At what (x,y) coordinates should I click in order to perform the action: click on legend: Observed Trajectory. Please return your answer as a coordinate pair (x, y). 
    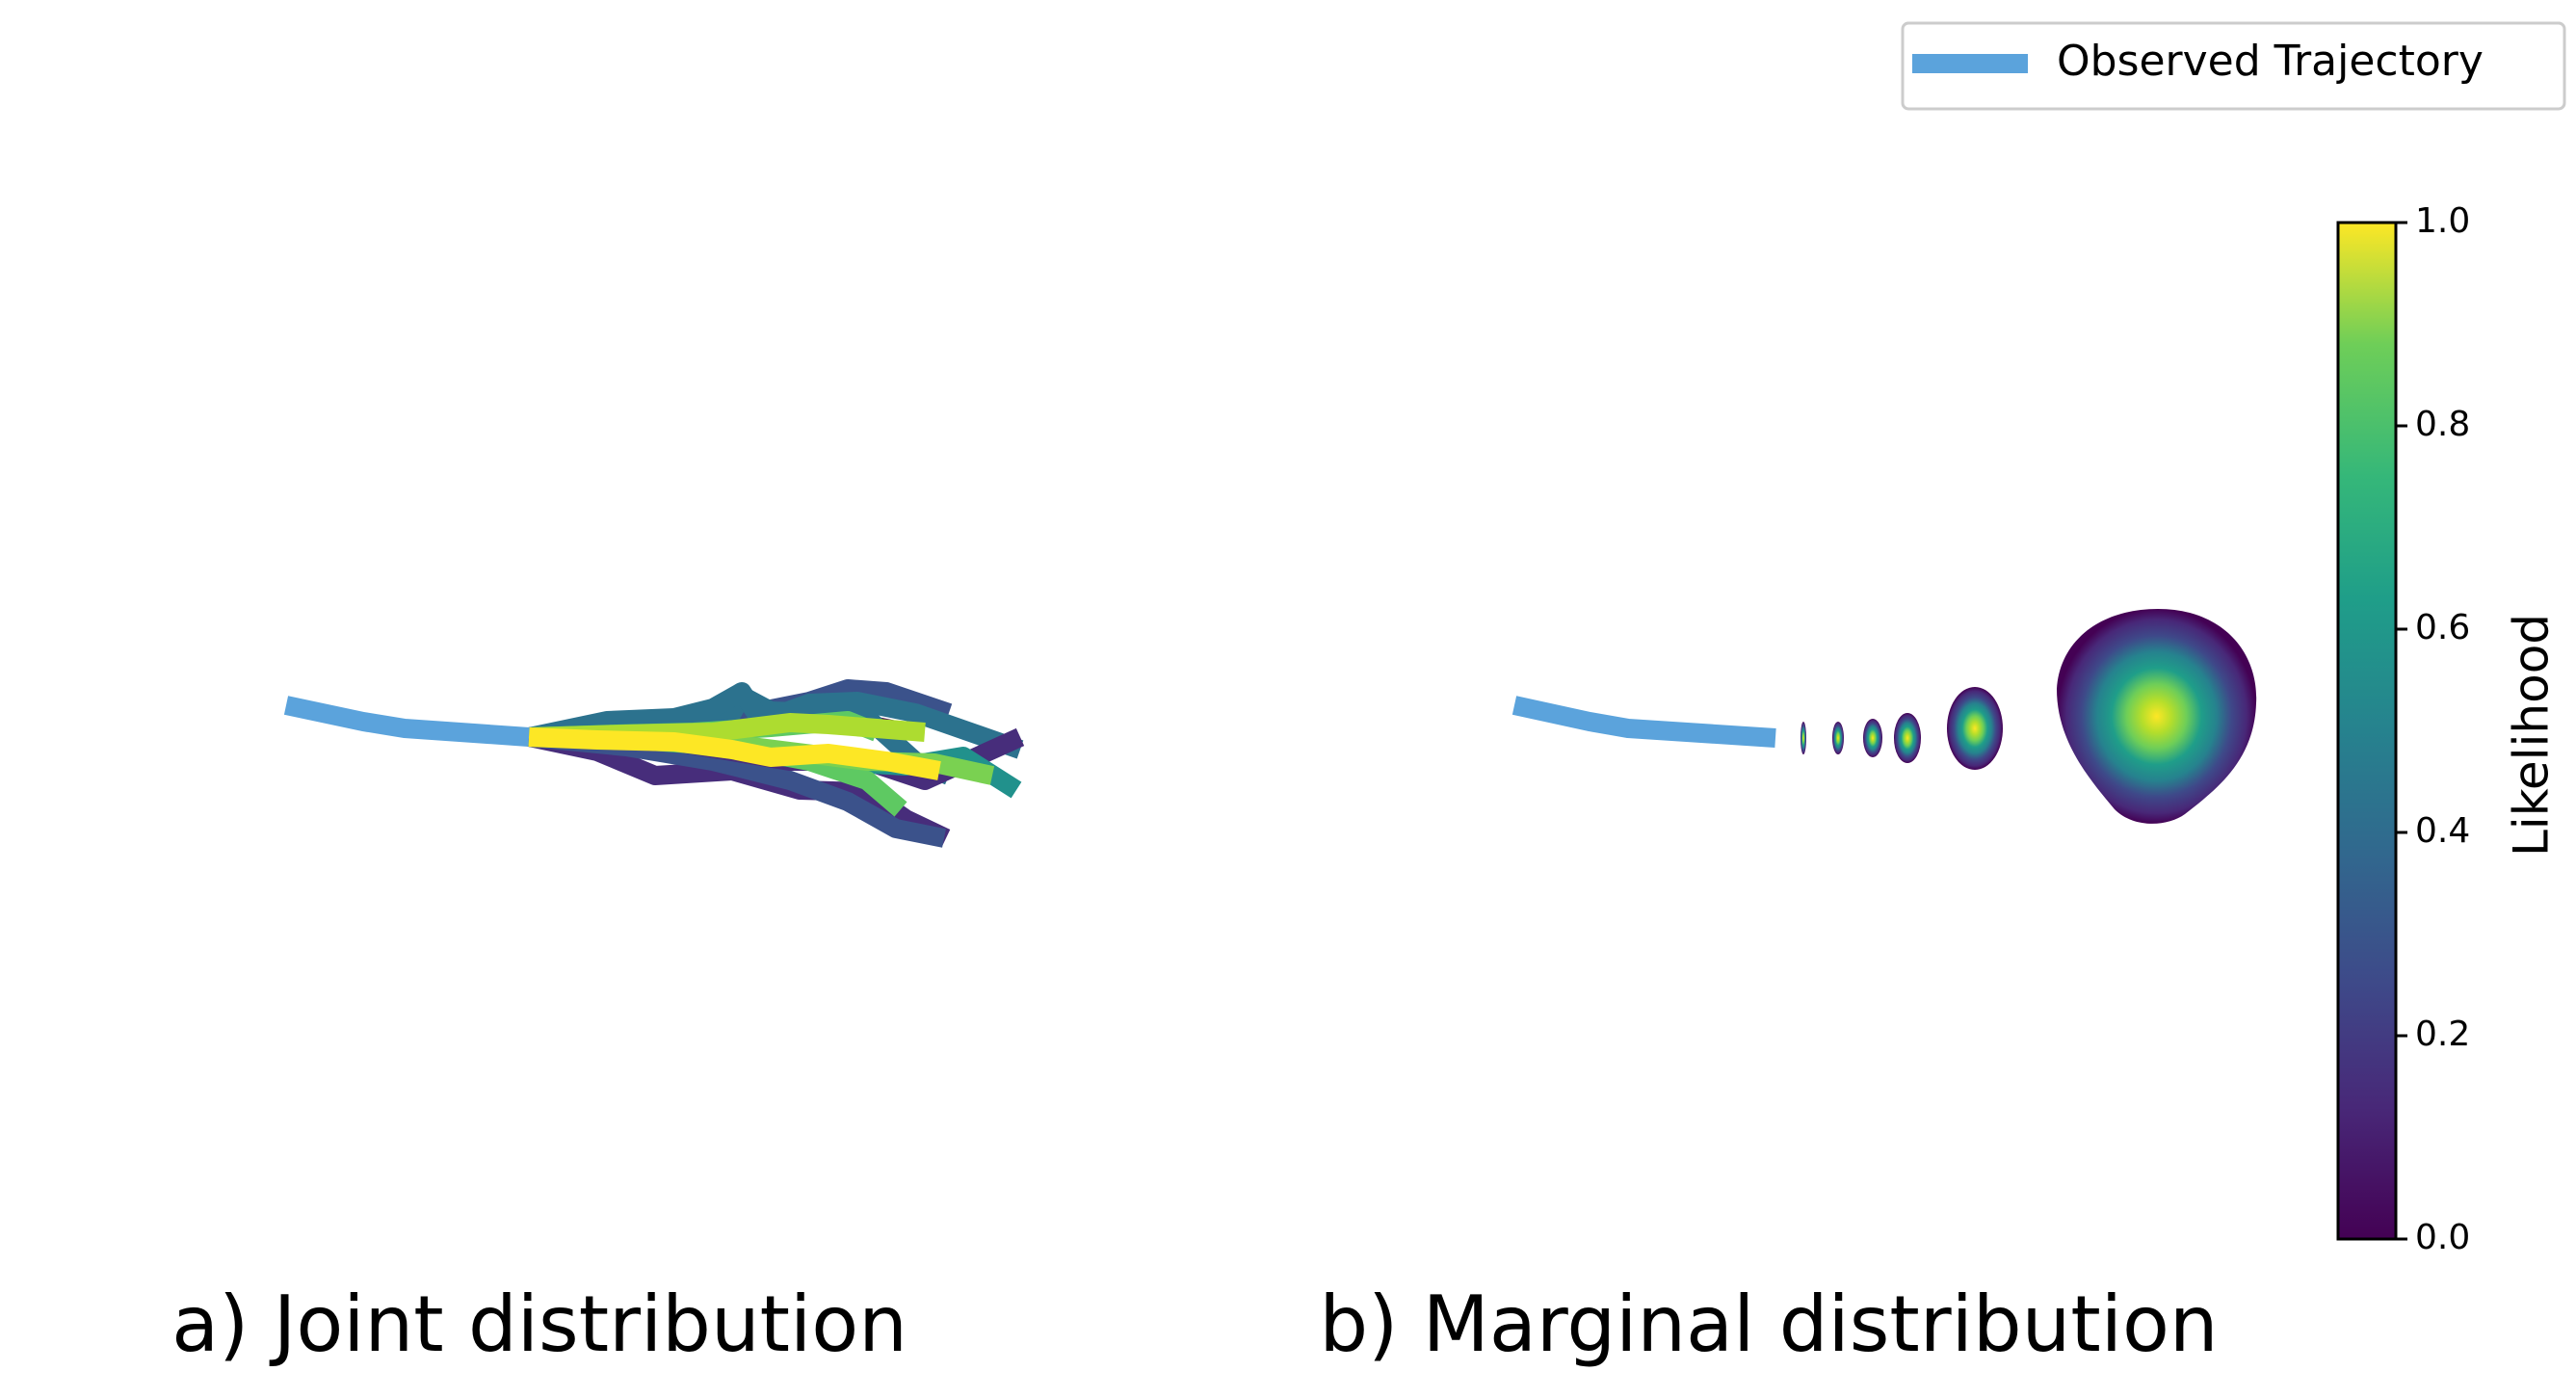
    Looking at the image, I should click on (2234, 66).